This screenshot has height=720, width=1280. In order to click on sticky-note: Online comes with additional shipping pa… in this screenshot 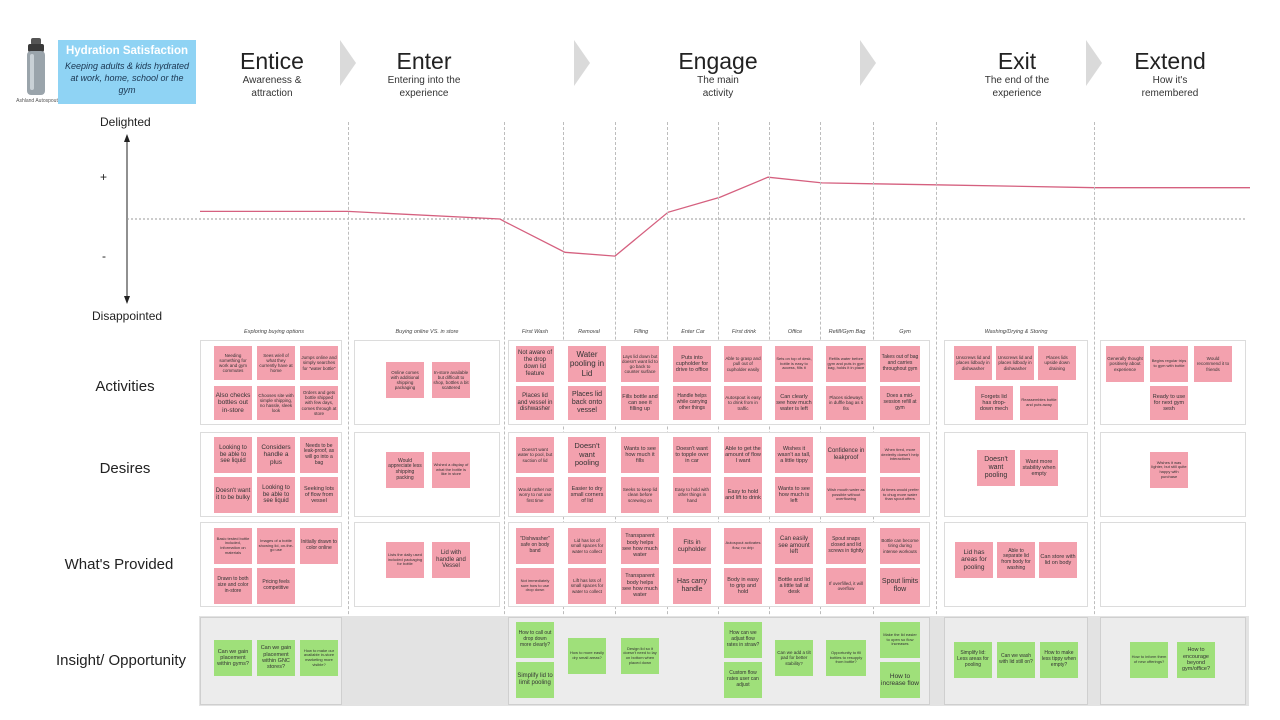, I will do `click(405, 380)`.